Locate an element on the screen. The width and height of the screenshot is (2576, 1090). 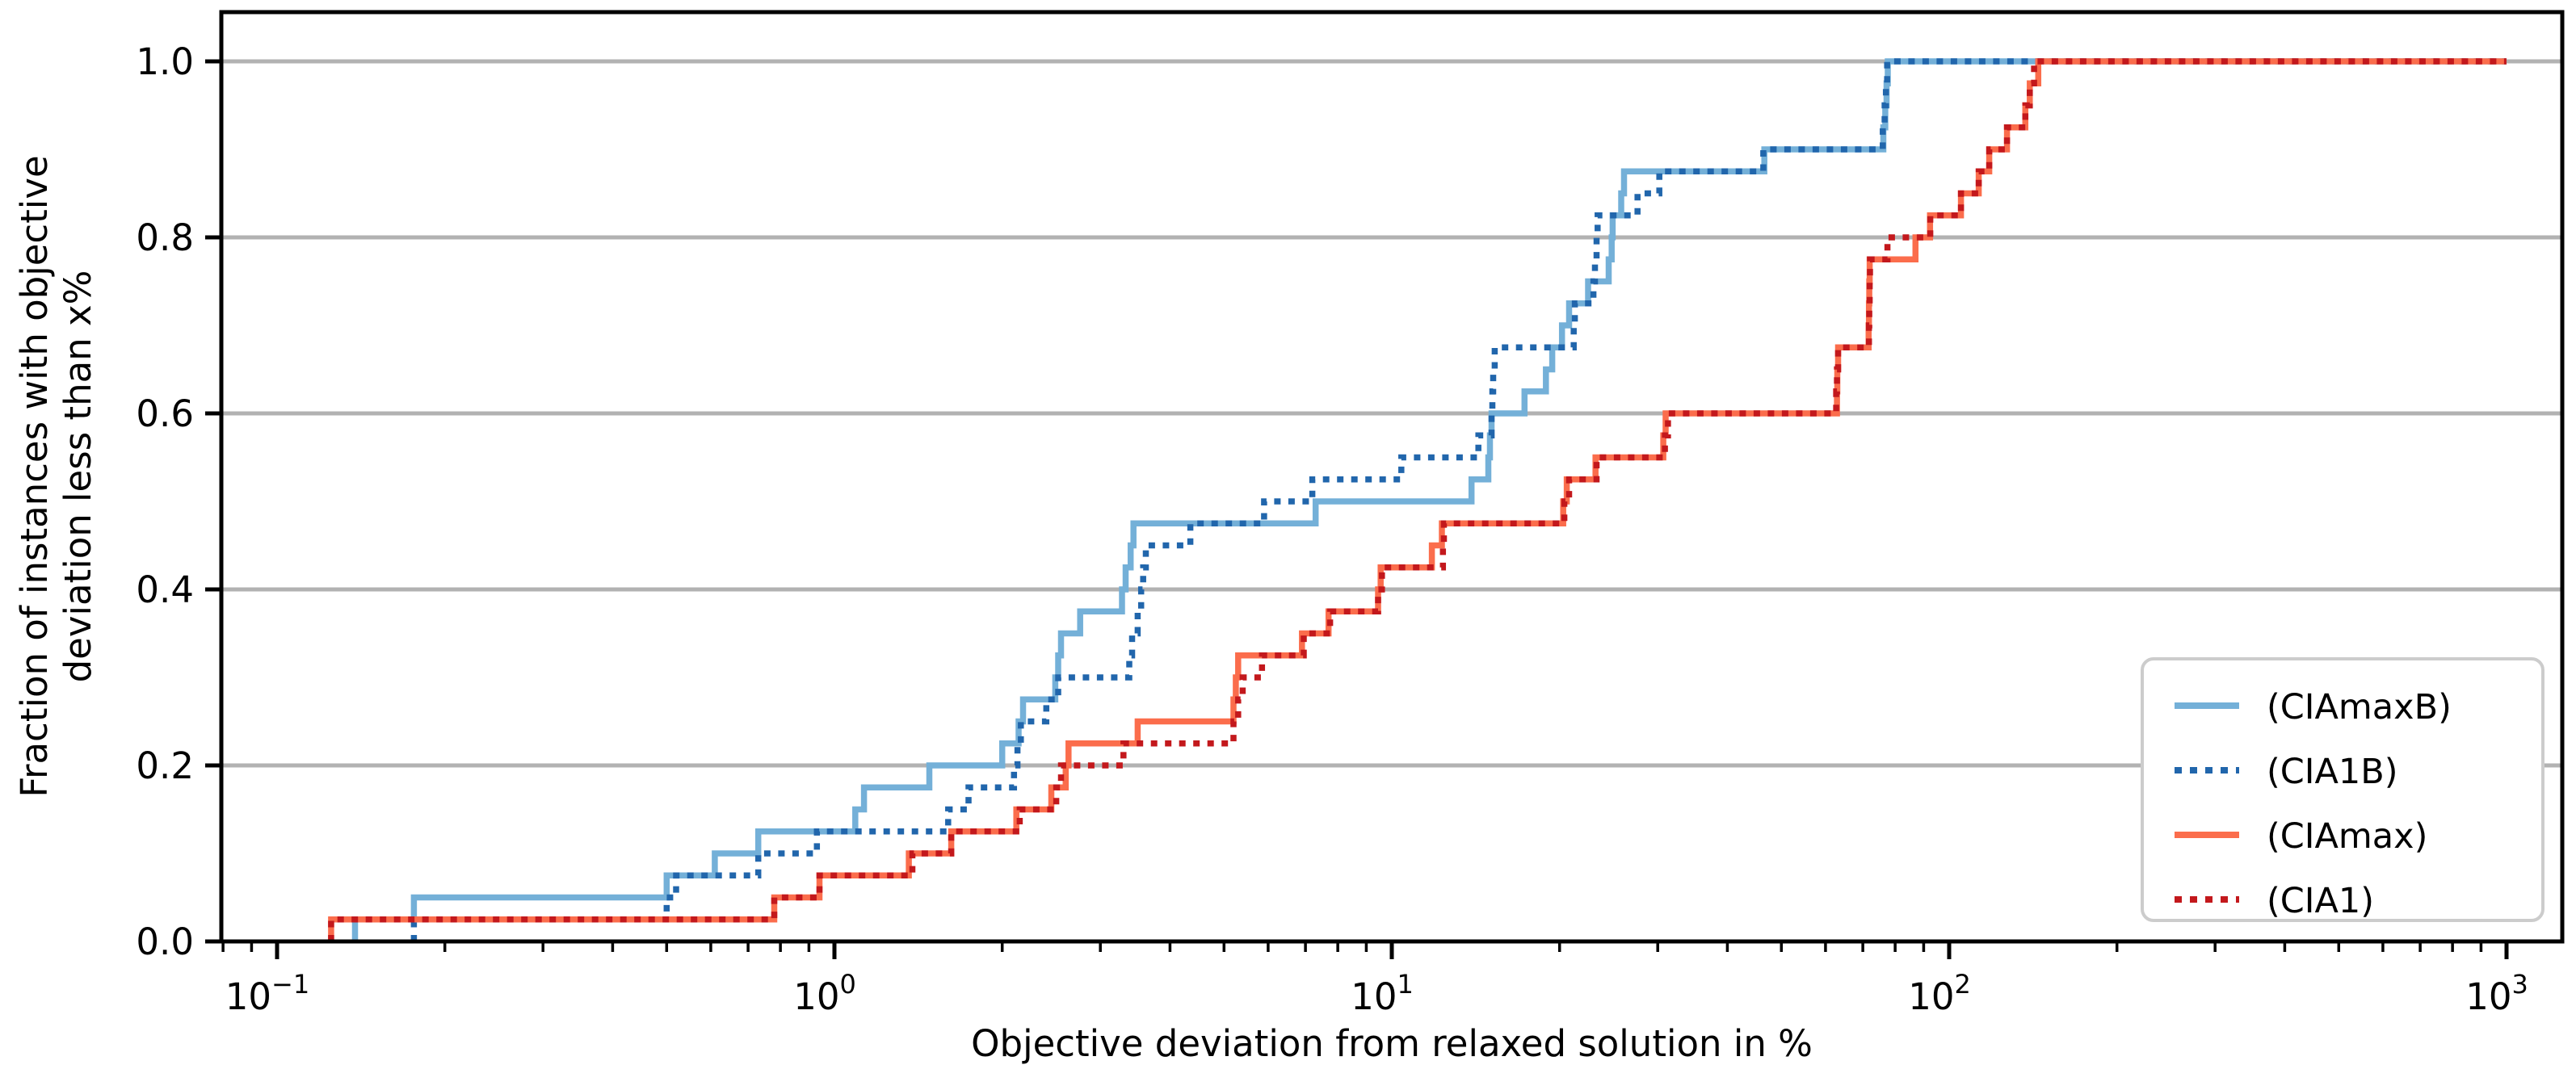
legend: (CIAmaxB) (CIA1B) (CIAmax) (CIA1) is located at coordinates (2342, 789).